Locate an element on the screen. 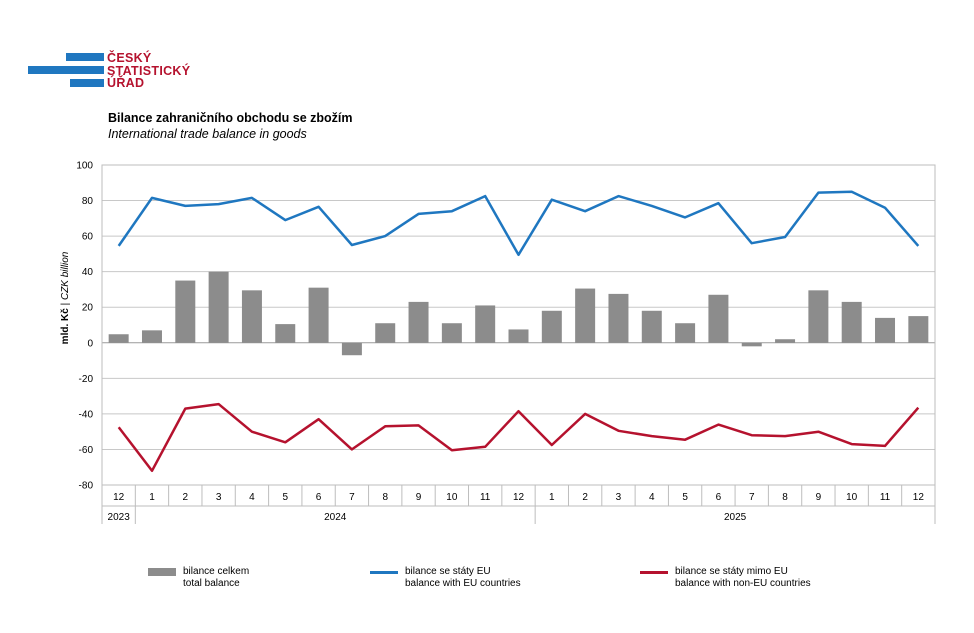 This screenshot has width=974, height=633. legend-label-total-en: total balance is located at coordinates (211, 583).